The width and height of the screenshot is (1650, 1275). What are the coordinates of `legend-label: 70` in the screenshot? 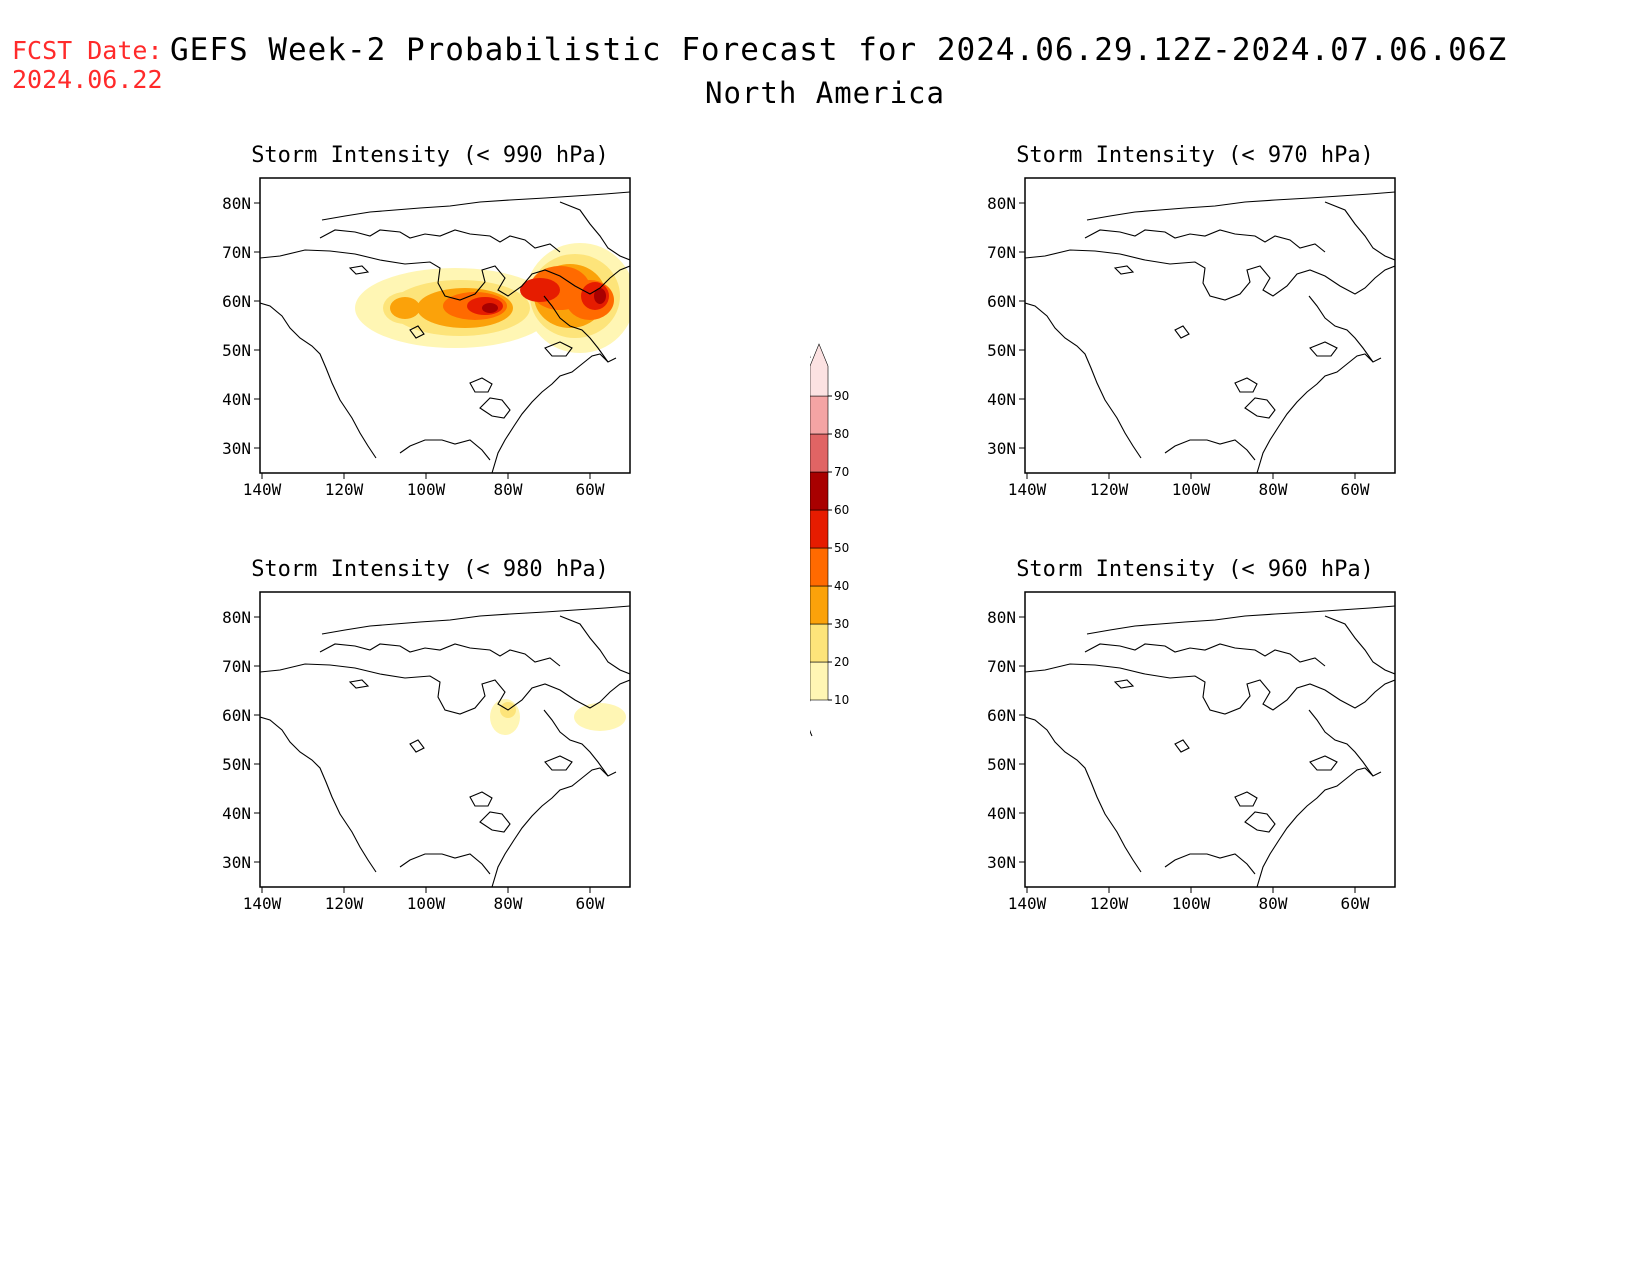 It's located at (841, 472).